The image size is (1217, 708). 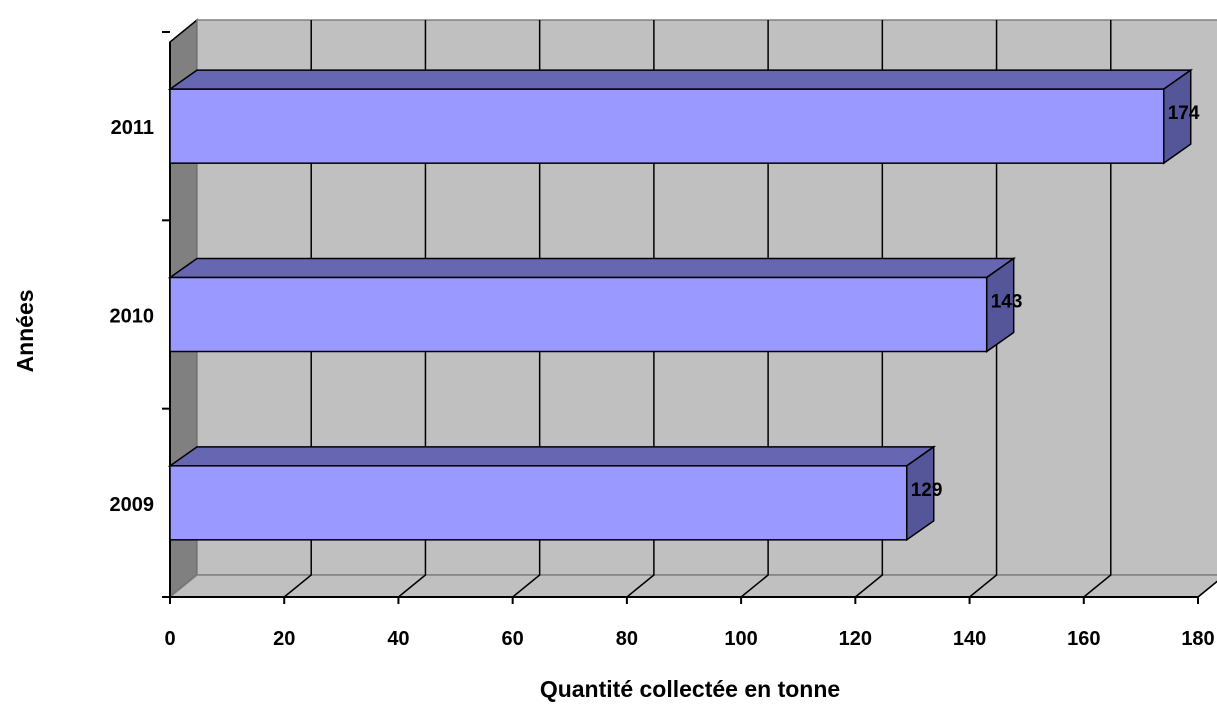 I want to click on x-tick-label: 0, so click(x=169, y=639).